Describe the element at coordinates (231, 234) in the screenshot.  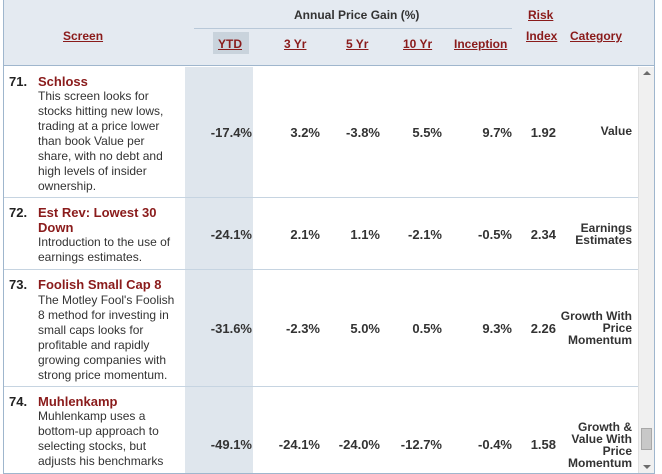
I see `ytd-value: -24.1%` at that location.